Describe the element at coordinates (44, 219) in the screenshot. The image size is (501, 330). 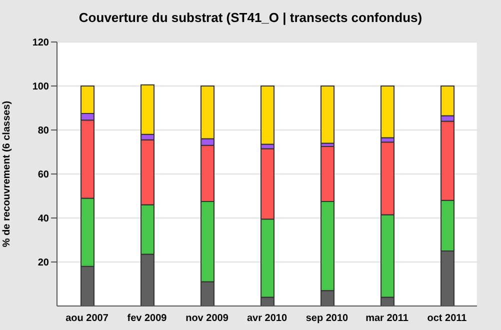
I see `y-tick-label: 40` at that location.